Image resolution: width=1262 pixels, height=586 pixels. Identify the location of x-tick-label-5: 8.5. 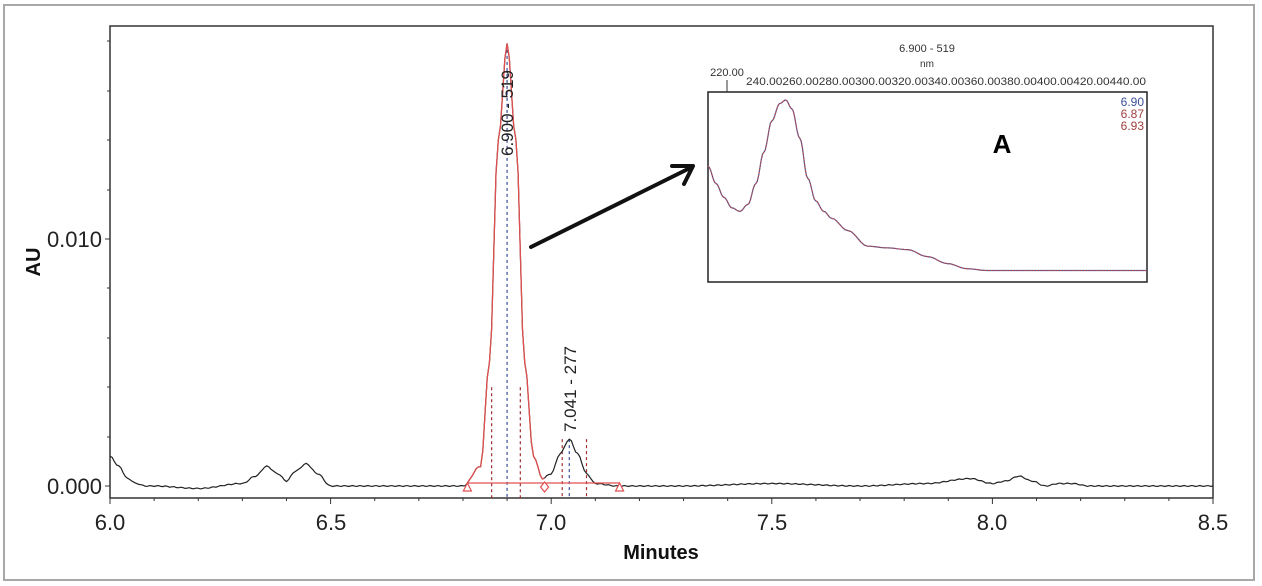
(1213, 522).